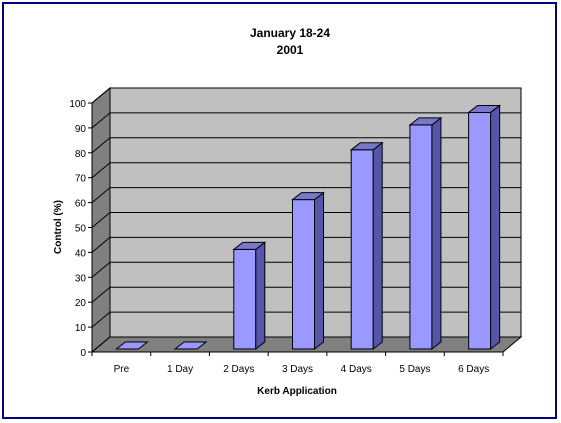 The width and height of the screenshot is (561, 423). What do you see at coordinates (473, 369) in the screenshot?
I see `x-tick-label: 6 Days` at bounding box center [473, 369].